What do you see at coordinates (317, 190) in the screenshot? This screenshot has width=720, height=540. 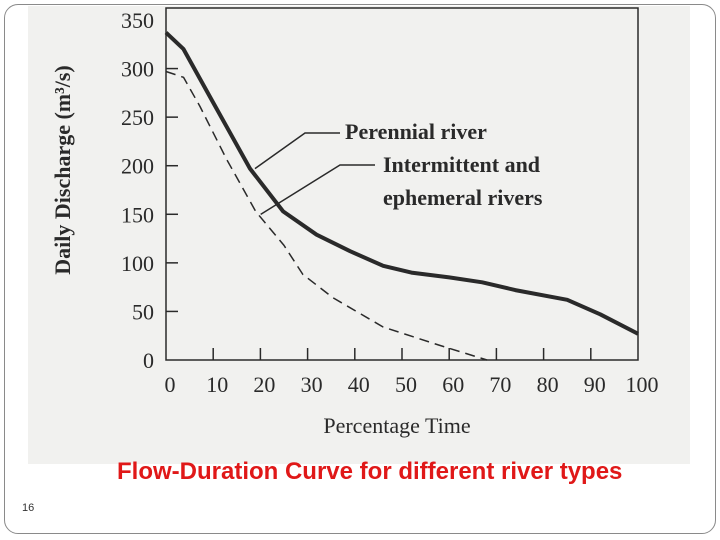 I see `arrow-intermittent` at bounding box center [317, 190].